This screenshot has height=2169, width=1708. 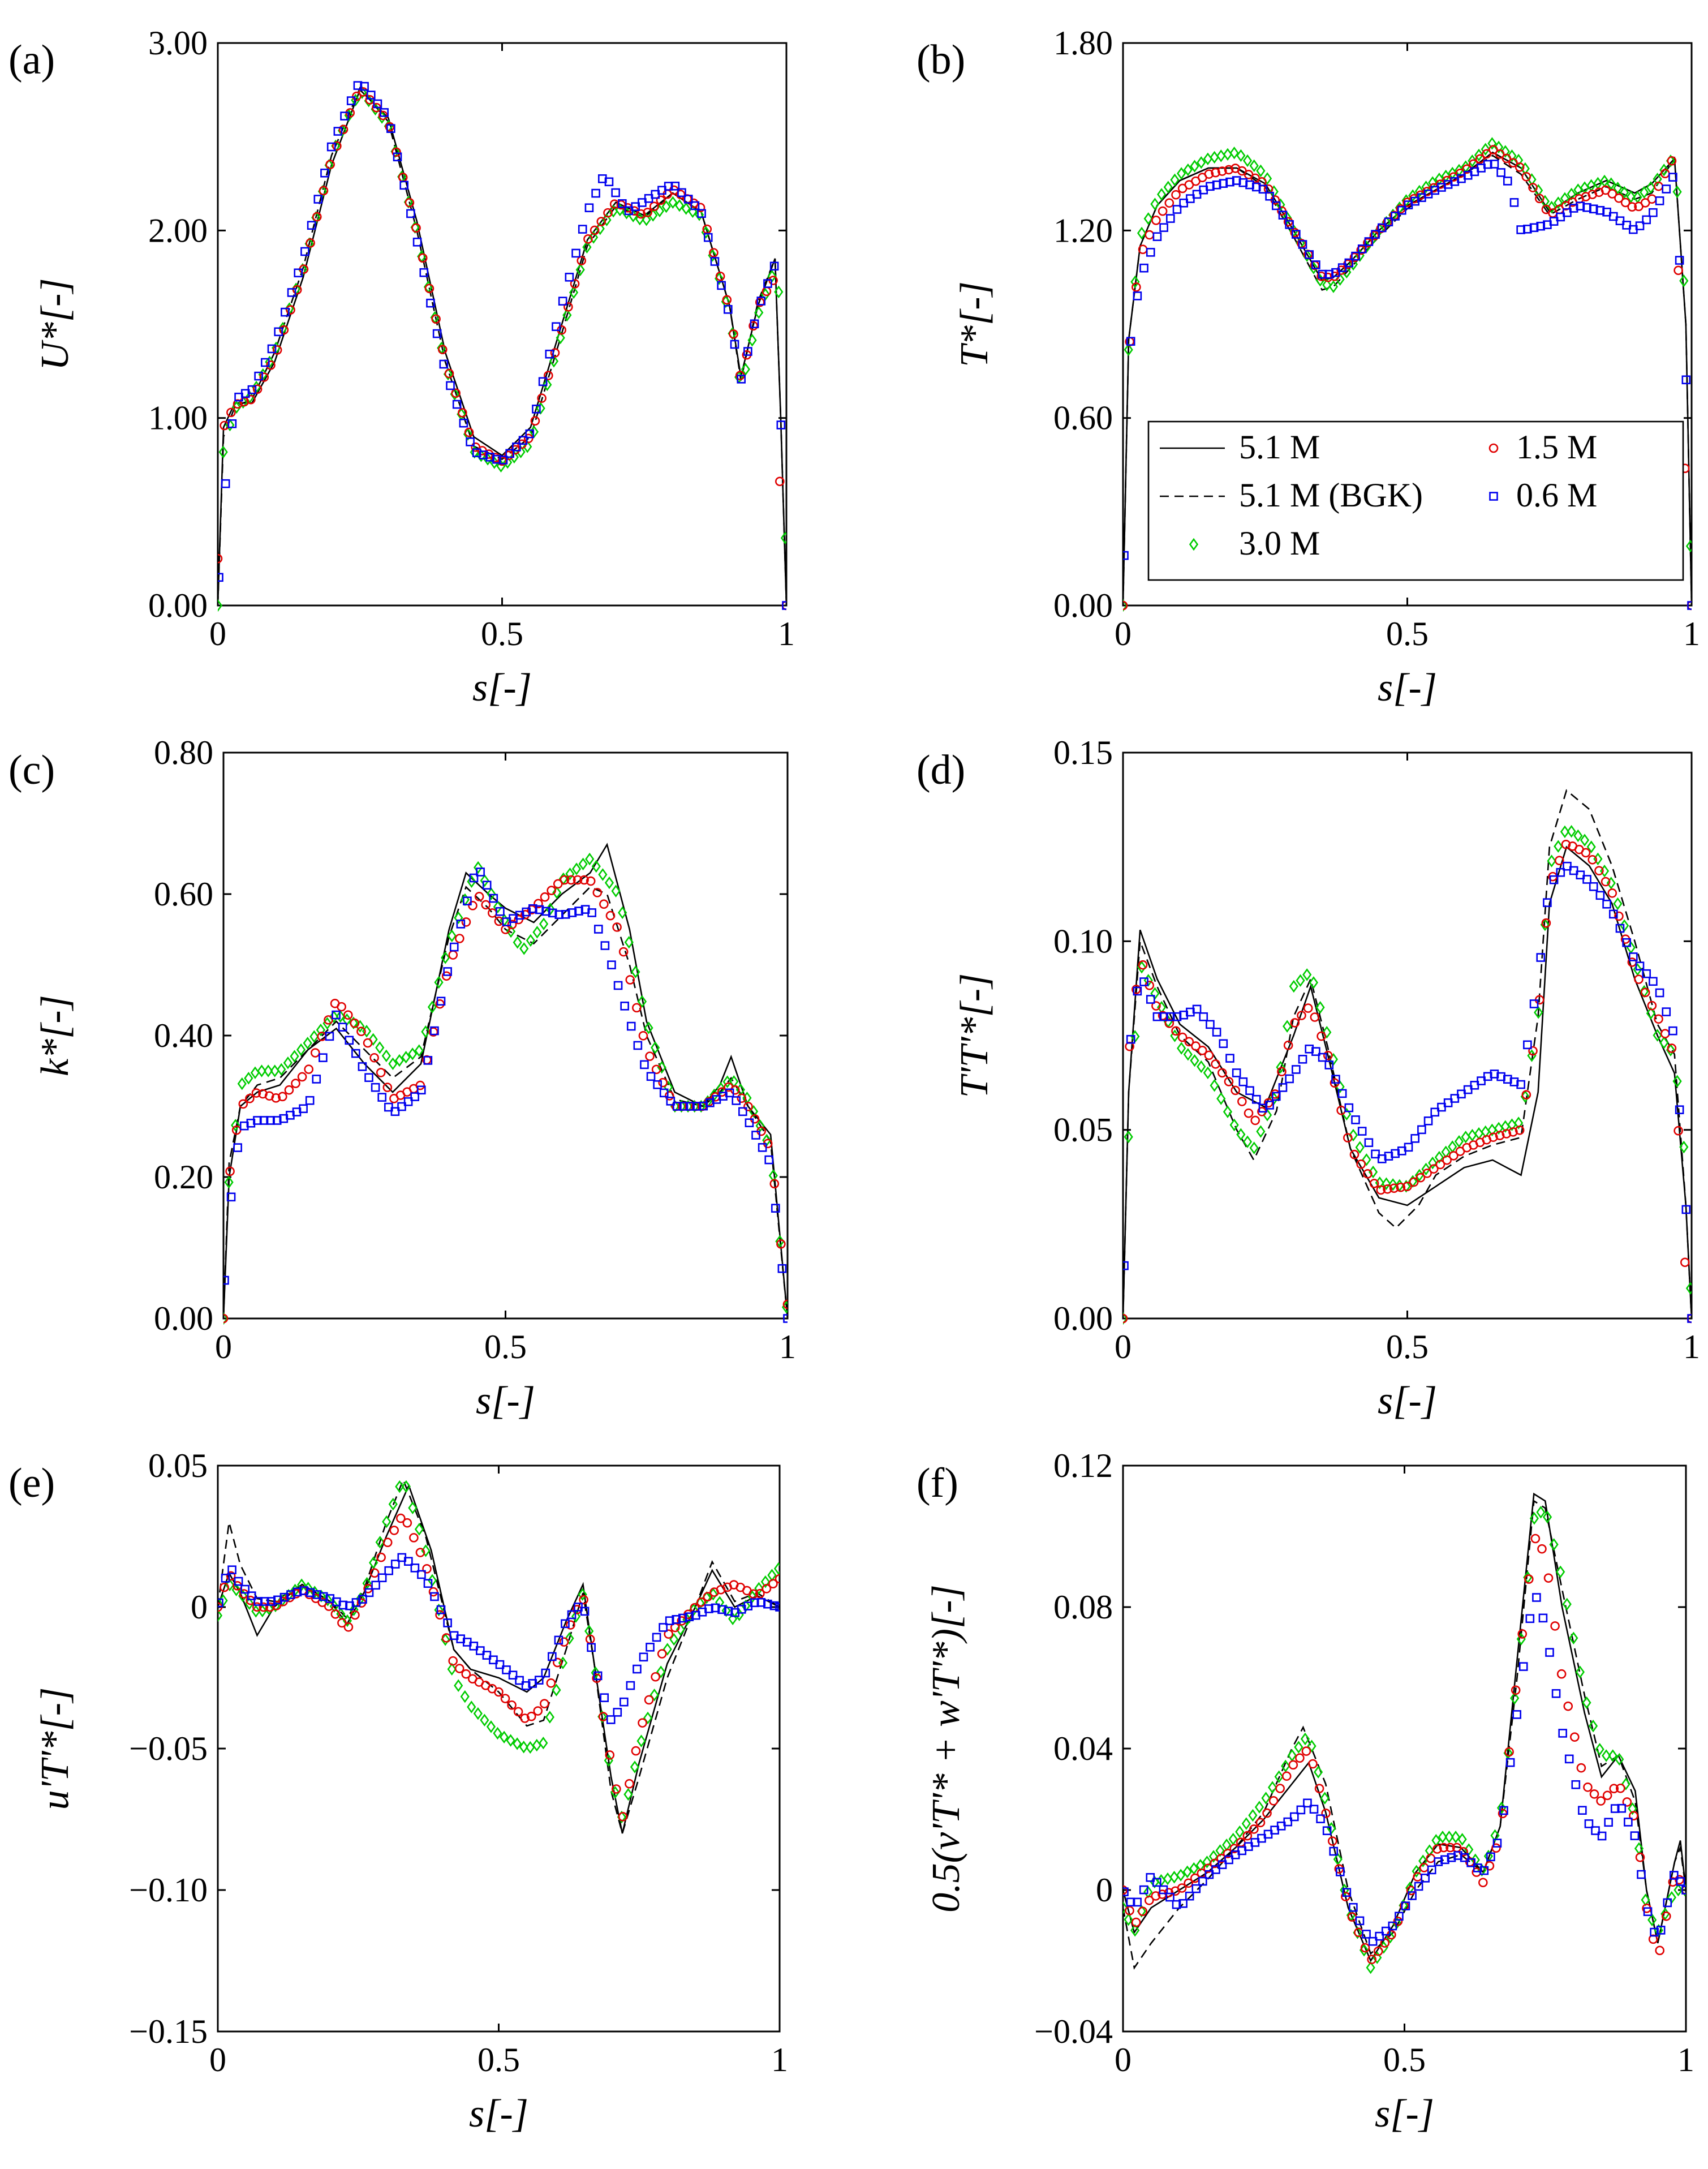 What do you see at coordinates (1083, 418) in the screenshot?
I see `y-tick-label: 0.60` at bounding box center [1083, 418].